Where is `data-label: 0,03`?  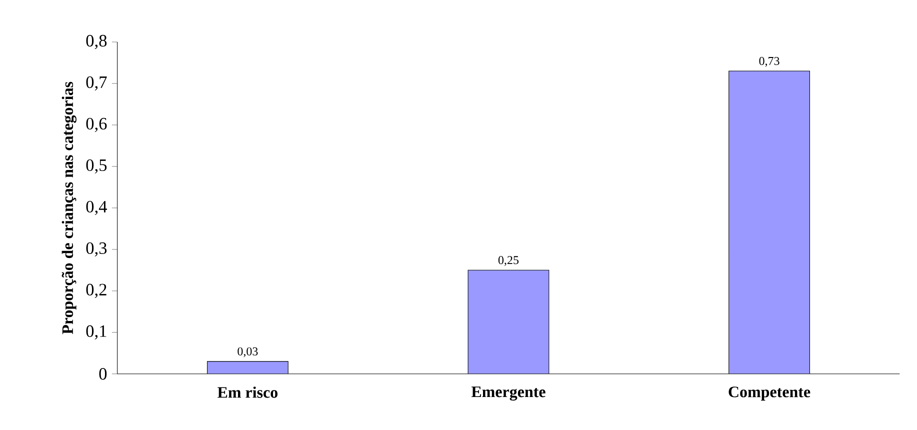
data-label: 0,03 is located at coordinates (248, 352).